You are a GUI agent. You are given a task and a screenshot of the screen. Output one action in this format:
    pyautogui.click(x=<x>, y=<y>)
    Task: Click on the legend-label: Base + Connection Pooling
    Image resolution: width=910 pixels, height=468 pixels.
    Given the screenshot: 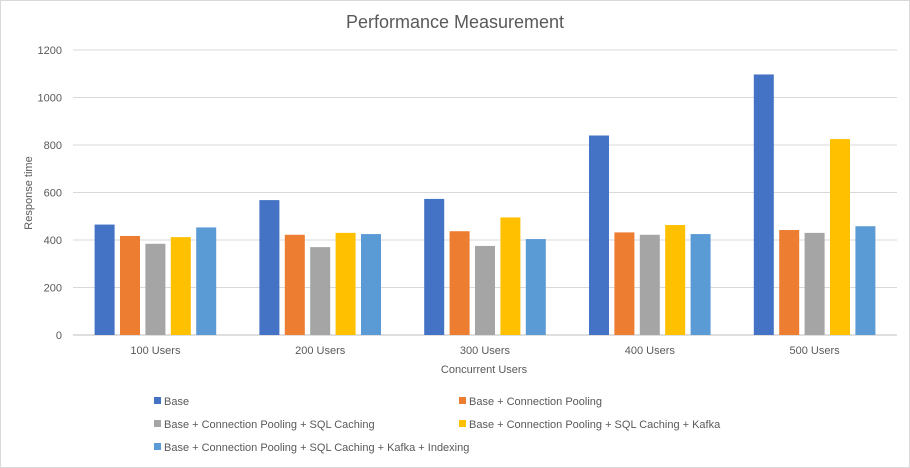 What is the action you would take?
    pyautogui.click(x=535, y=402)
    